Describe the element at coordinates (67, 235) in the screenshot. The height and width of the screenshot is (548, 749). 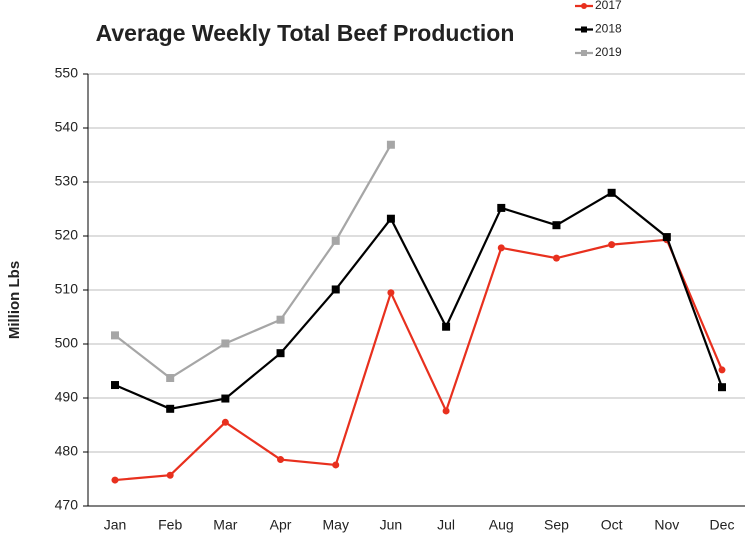
I see `y-tick-label: 520` at that location.